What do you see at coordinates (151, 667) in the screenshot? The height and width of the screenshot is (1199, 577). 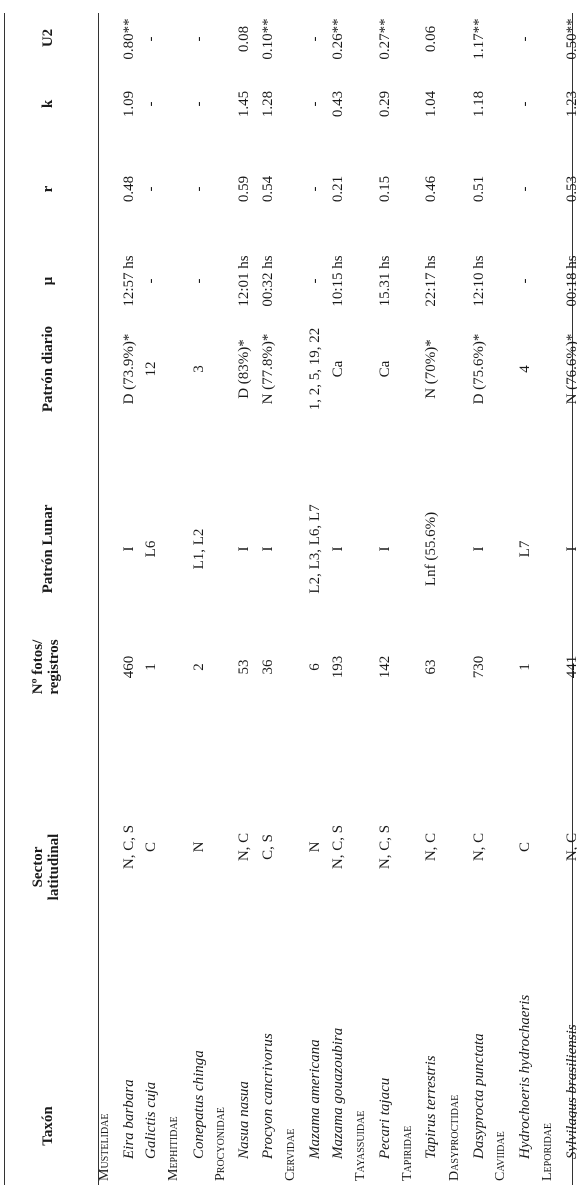 I see `cell-fotos: 1` at bounding box center [151, 667].